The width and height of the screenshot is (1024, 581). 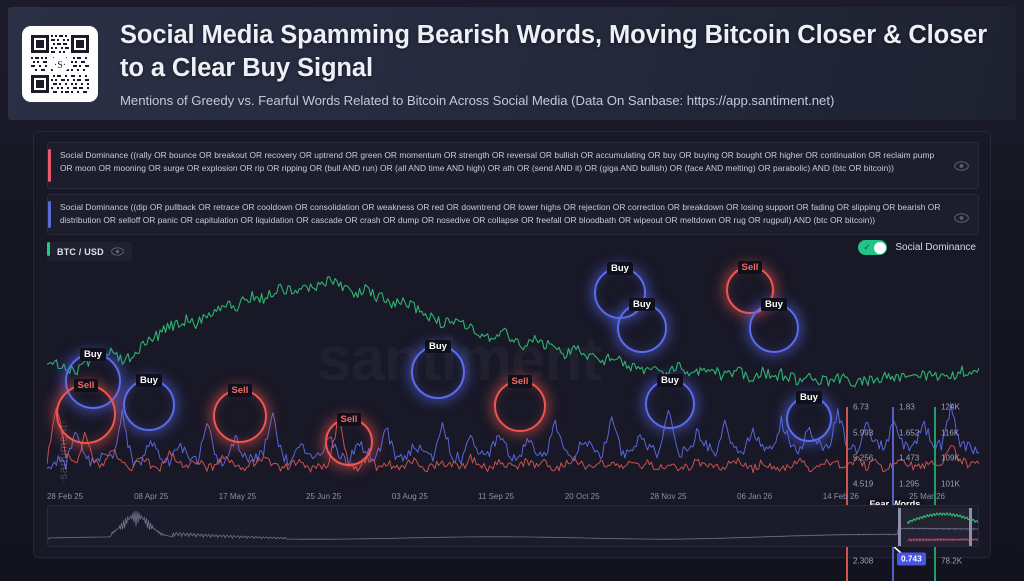 I want to click on axis-tick-label: 109K, so click(x=950, y=458).